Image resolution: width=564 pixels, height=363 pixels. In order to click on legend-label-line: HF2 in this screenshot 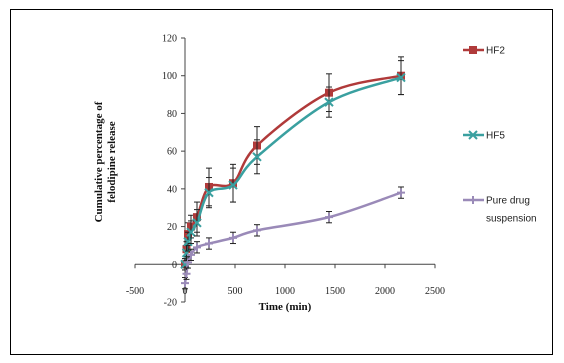, I will do `click(495, 51)`.